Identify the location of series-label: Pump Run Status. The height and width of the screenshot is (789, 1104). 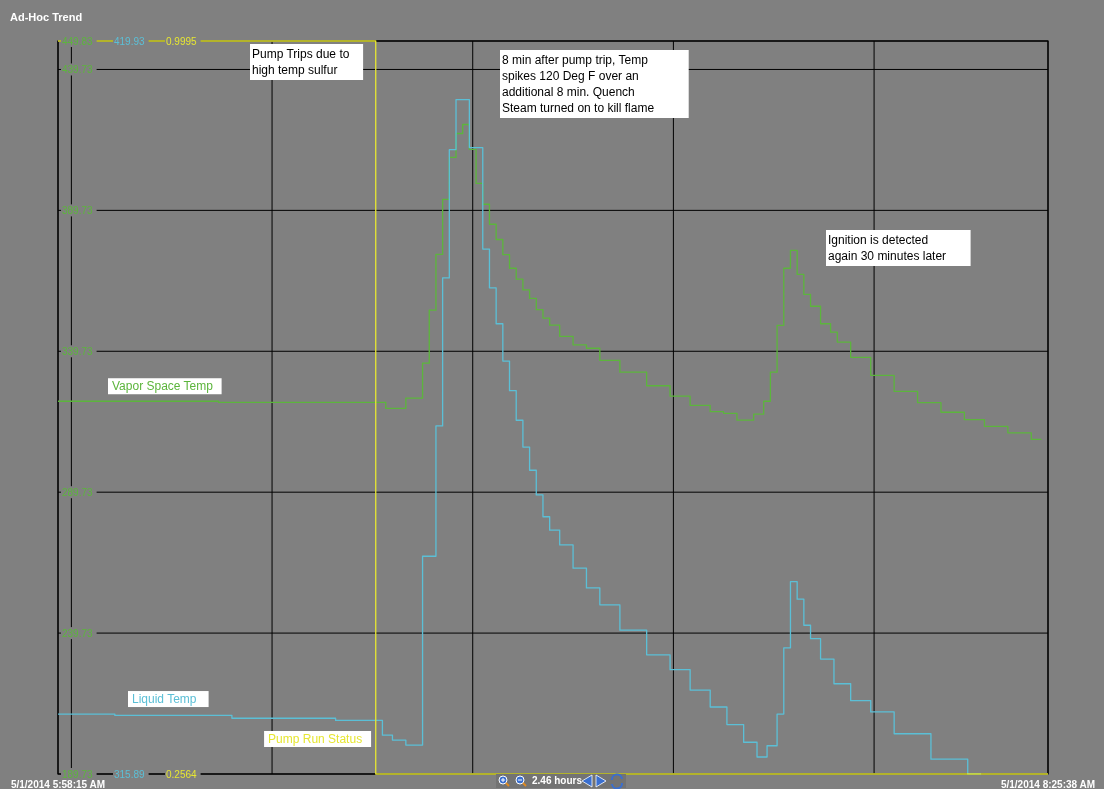
(315, 739).